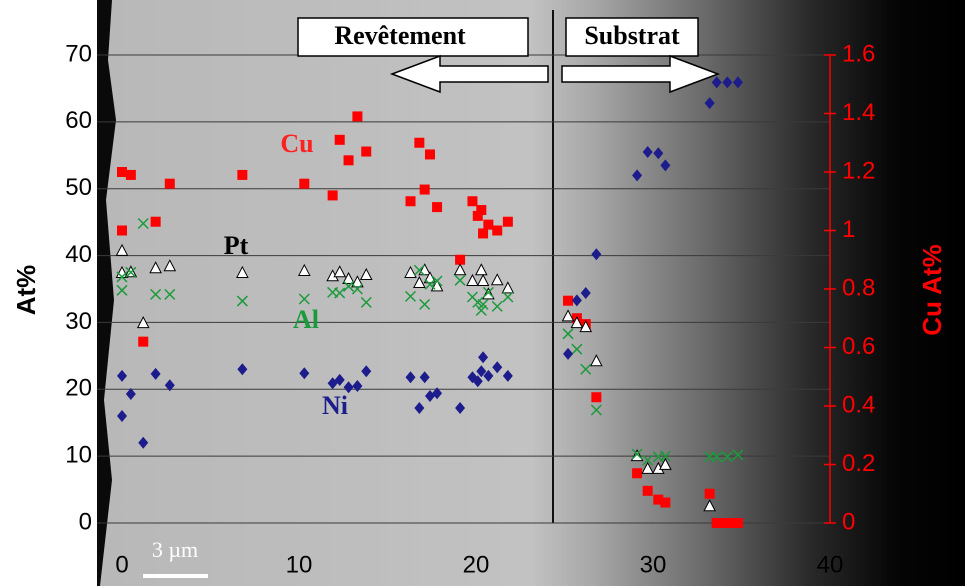  Describe the element at coordinates (858, 53) in the screenshot. I see `y2-tick-label: 1.6` at that location.